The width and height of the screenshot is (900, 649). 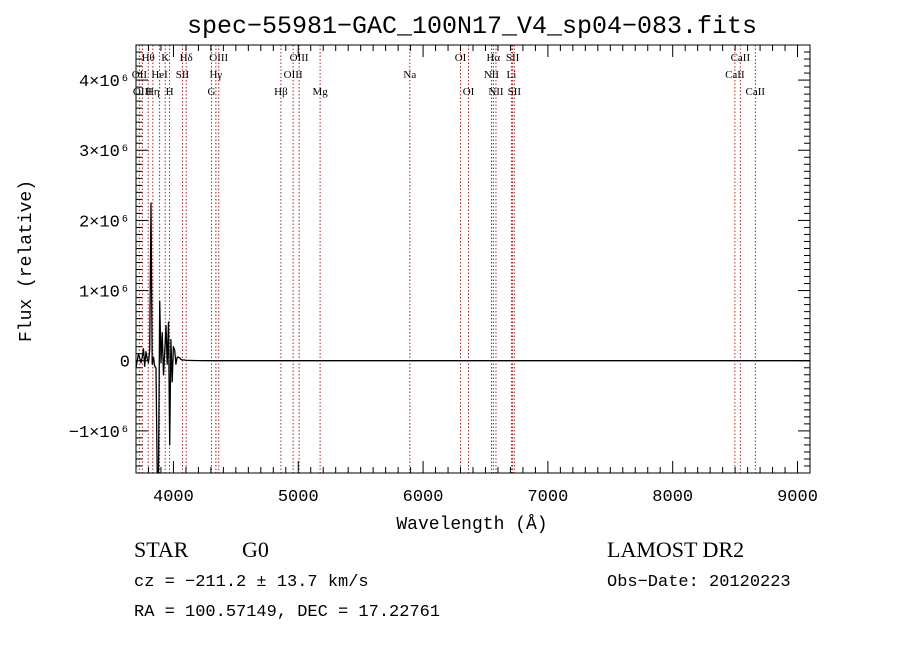 What do you see at coordinates (472, 26) in the screenshot?
I see `chart-title: spec−55981−GAC_100N17_V4_sp04−083.fits` at bounding box center [472, 26].